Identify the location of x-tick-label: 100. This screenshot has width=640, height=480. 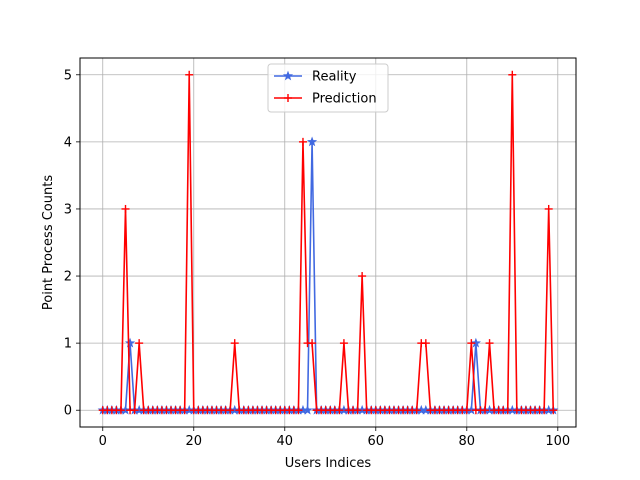
(557, 441).